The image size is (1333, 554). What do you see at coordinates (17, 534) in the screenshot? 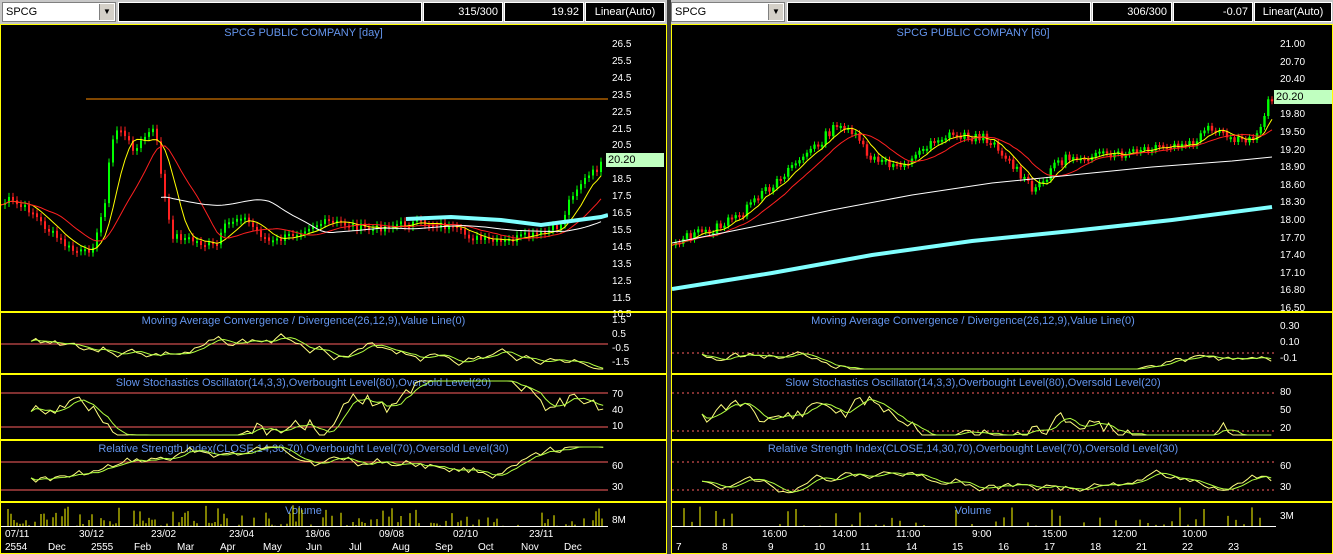
I see `date-label: 07/11` at bounding box center [17, 534].